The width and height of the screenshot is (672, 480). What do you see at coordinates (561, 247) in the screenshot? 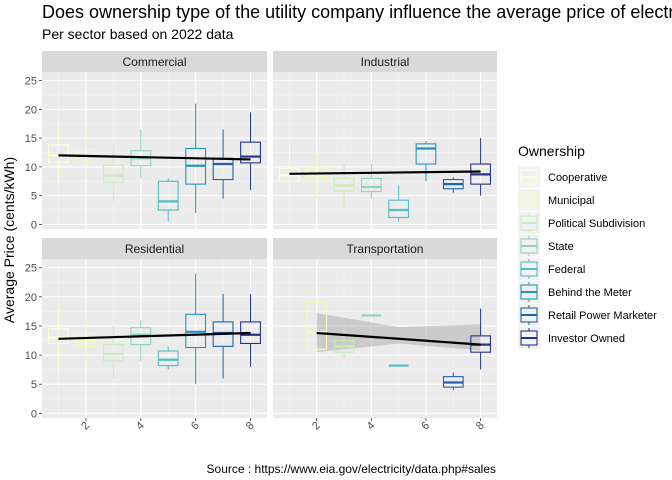
I see `legend-label: State` at bounding box center [561, 247].